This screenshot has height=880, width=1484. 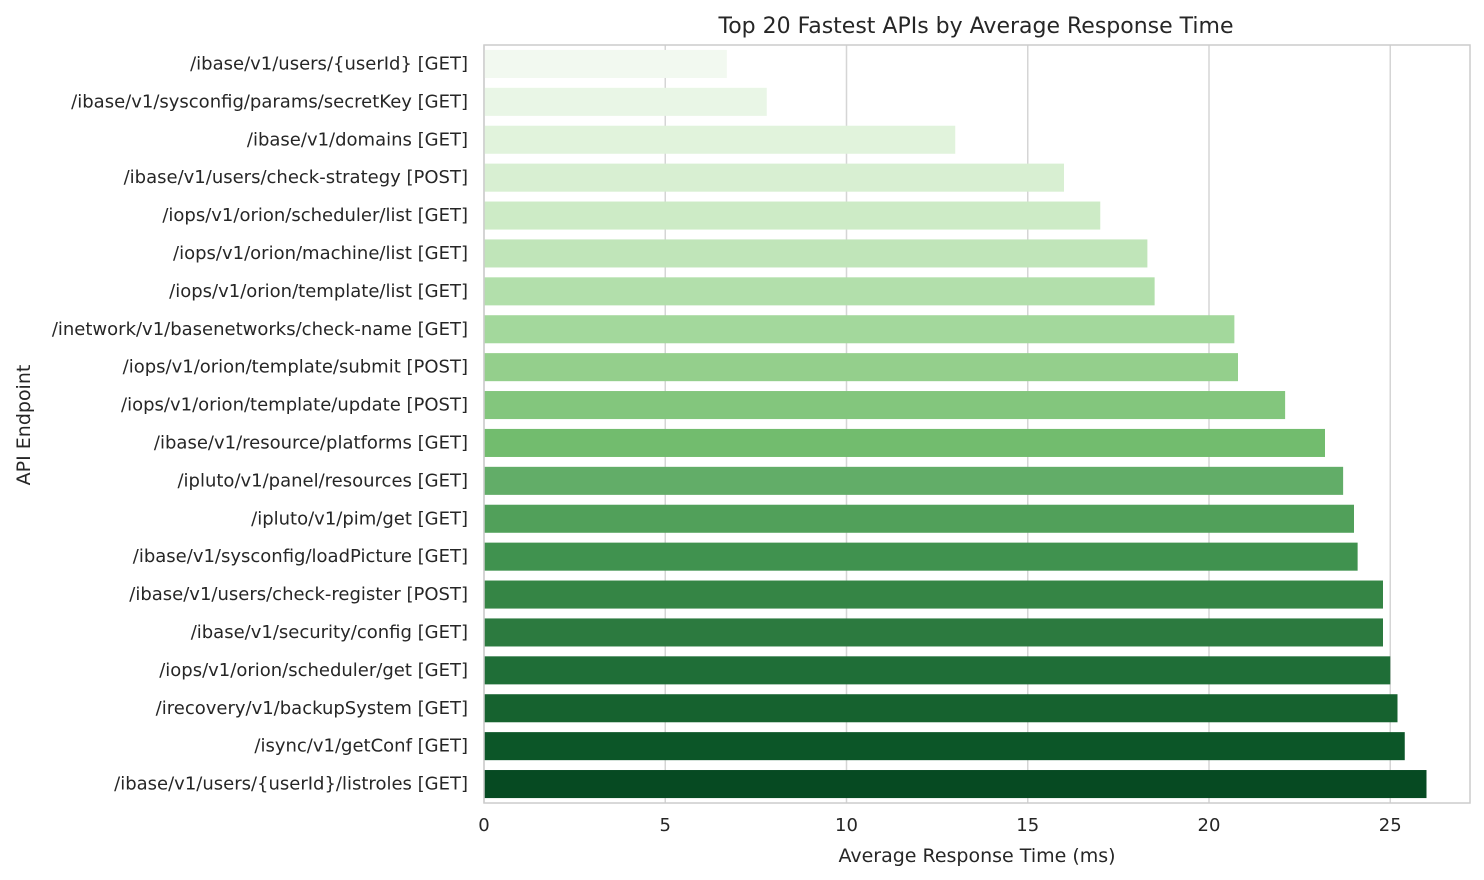 I want to click on x-tick-label: 5, so click(x=665, y=825).